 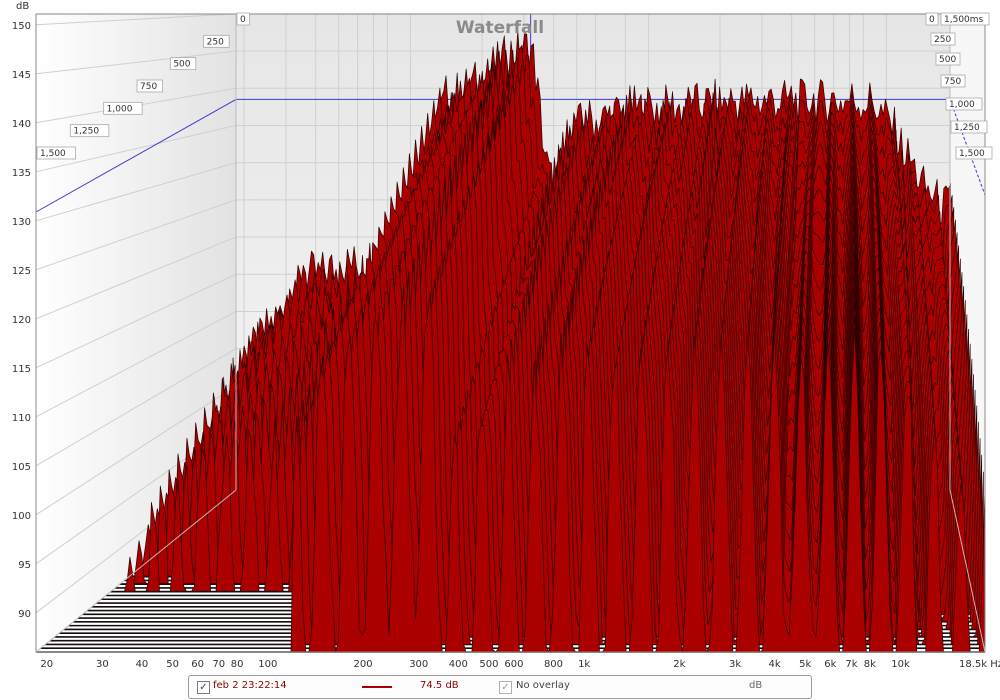 I want to click on y-tick-label: 150, so click(x=21, y=26).